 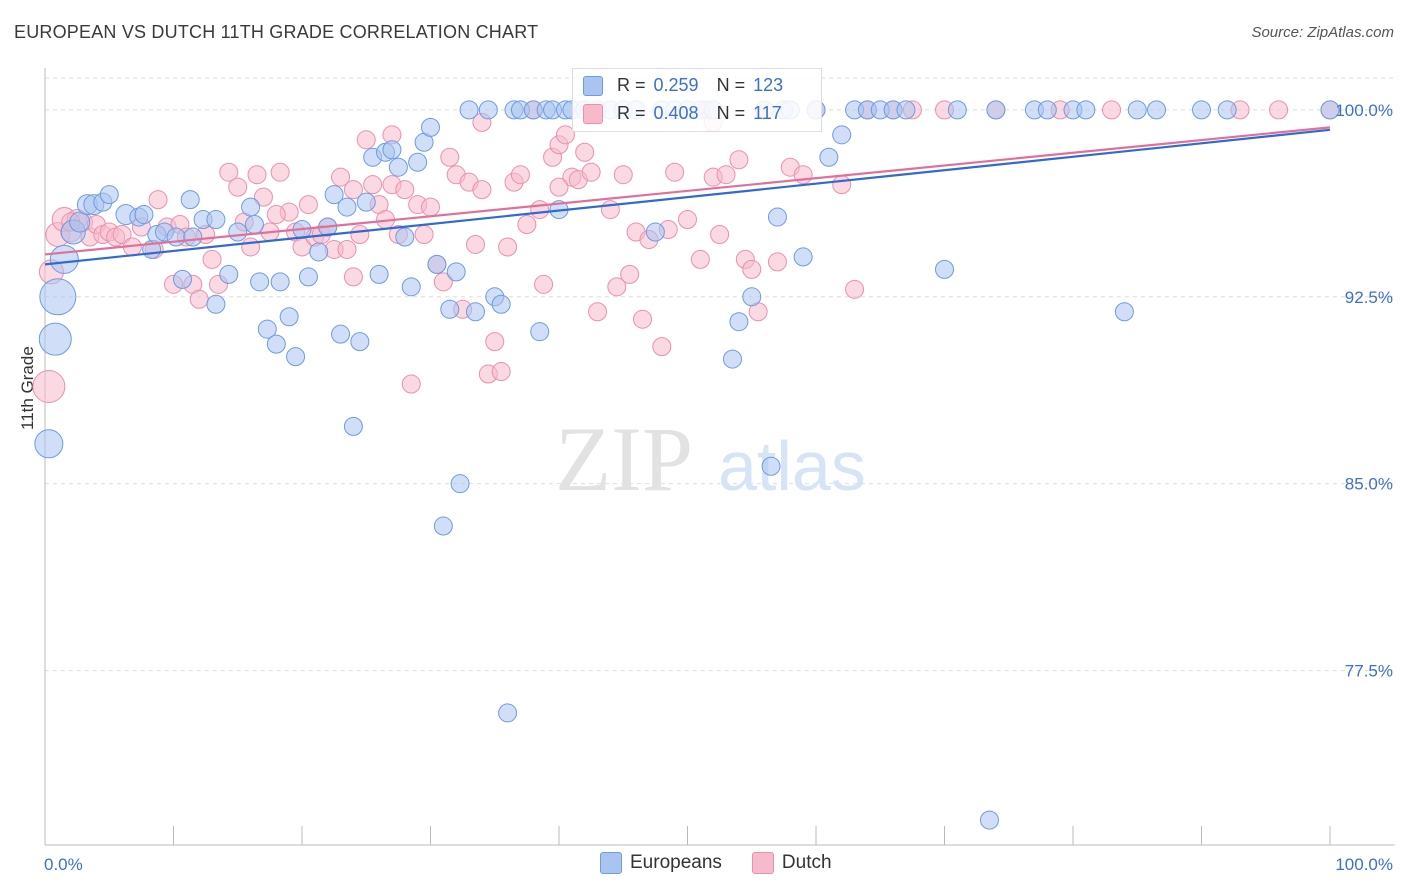 I want to click on legend-label-dutch: Dutch, so click(x=806, y=862).